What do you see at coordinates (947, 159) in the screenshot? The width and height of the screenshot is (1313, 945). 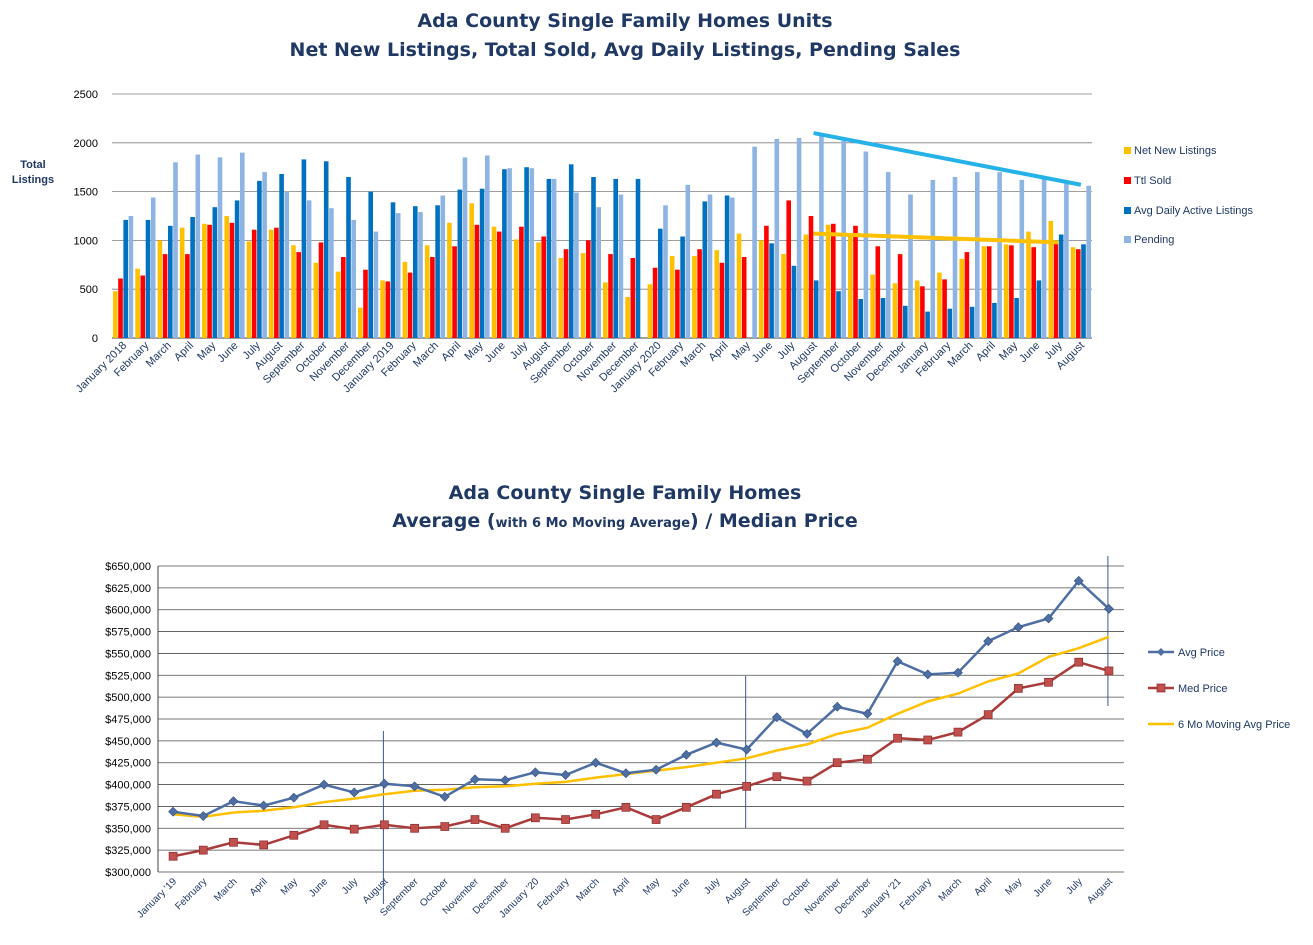 I see `trendline` at bounding box center [947, 159].